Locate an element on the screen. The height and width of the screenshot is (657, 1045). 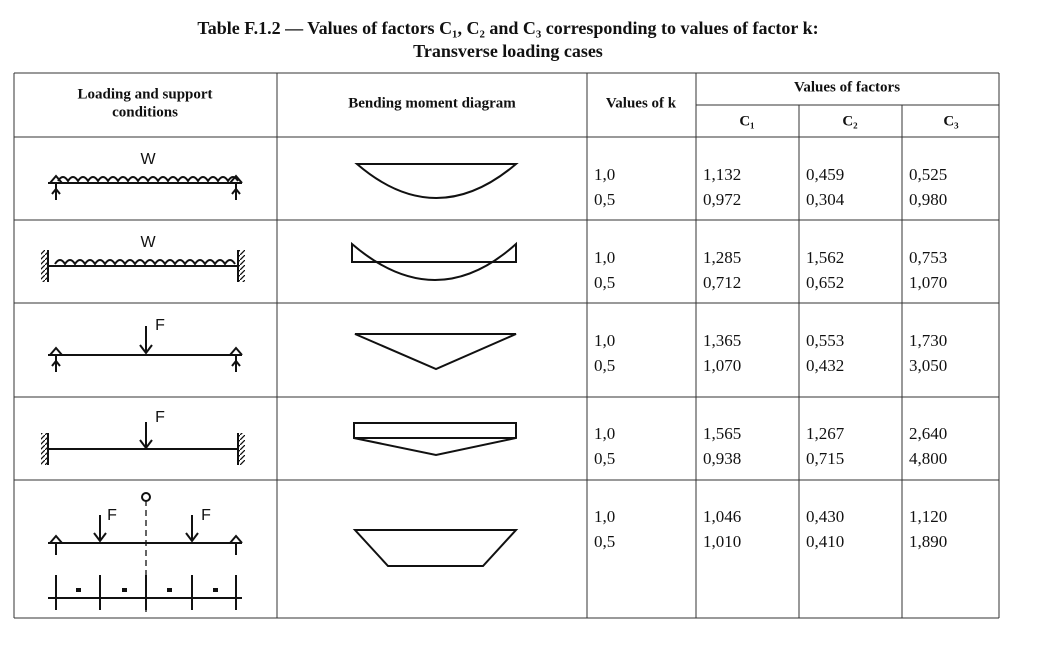
column-header: Bending moment diagram is located at coordinates (432, 103).